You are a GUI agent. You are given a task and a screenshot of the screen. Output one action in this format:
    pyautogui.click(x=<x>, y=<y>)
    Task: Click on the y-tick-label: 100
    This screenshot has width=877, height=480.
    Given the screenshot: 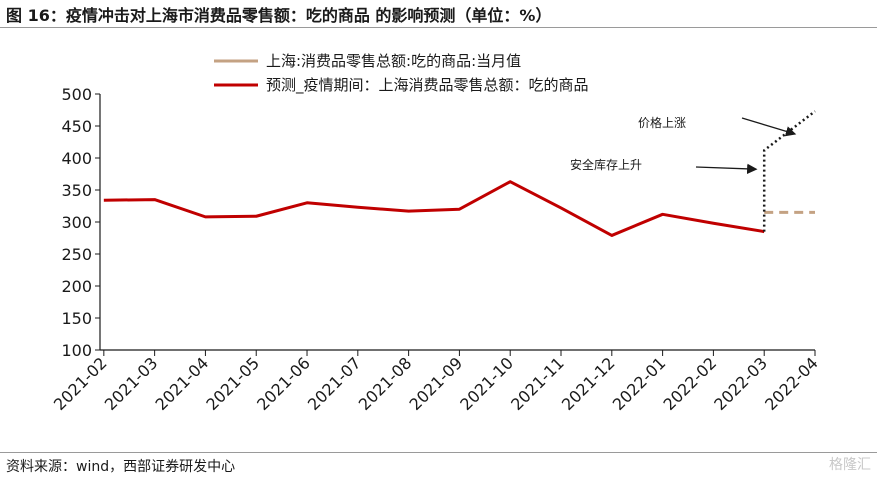 What is the action you would take?
    pyautogui.click(x=76, y=350)
    